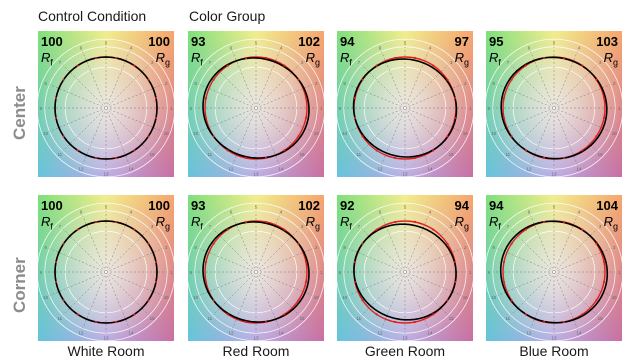  I want to click on cvg-panel-7: 1 2 3 4 5 6 7 8 9 10 11 12 13 14 15 16 92 94 Rf Rg, so click(405, 268).